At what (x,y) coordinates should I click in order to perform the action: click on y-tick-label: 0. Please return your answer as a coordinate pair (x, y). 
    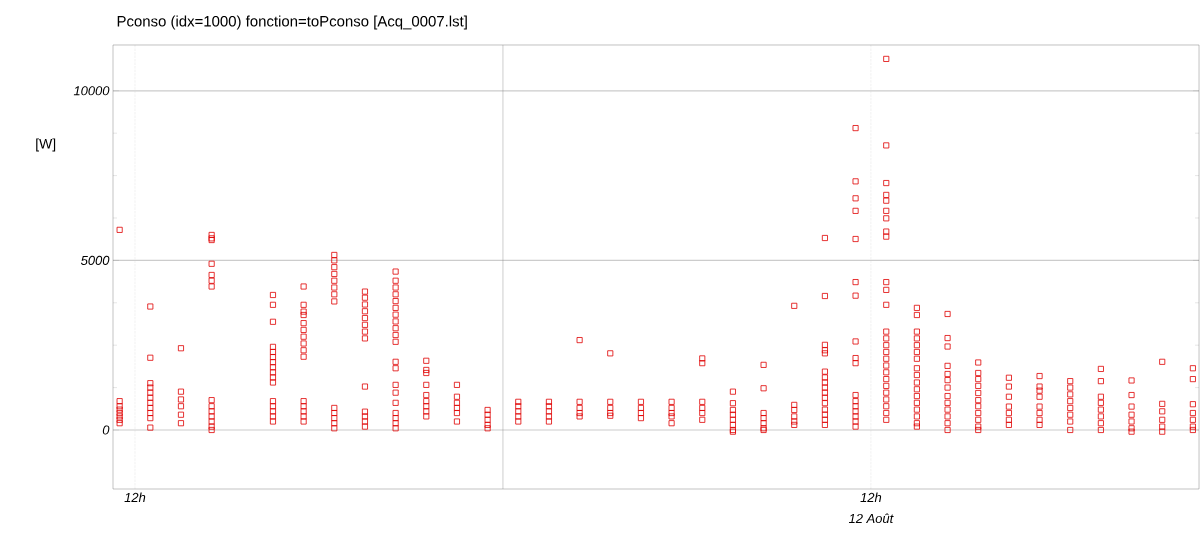
    Looking at the image, I should click on (106, 430).